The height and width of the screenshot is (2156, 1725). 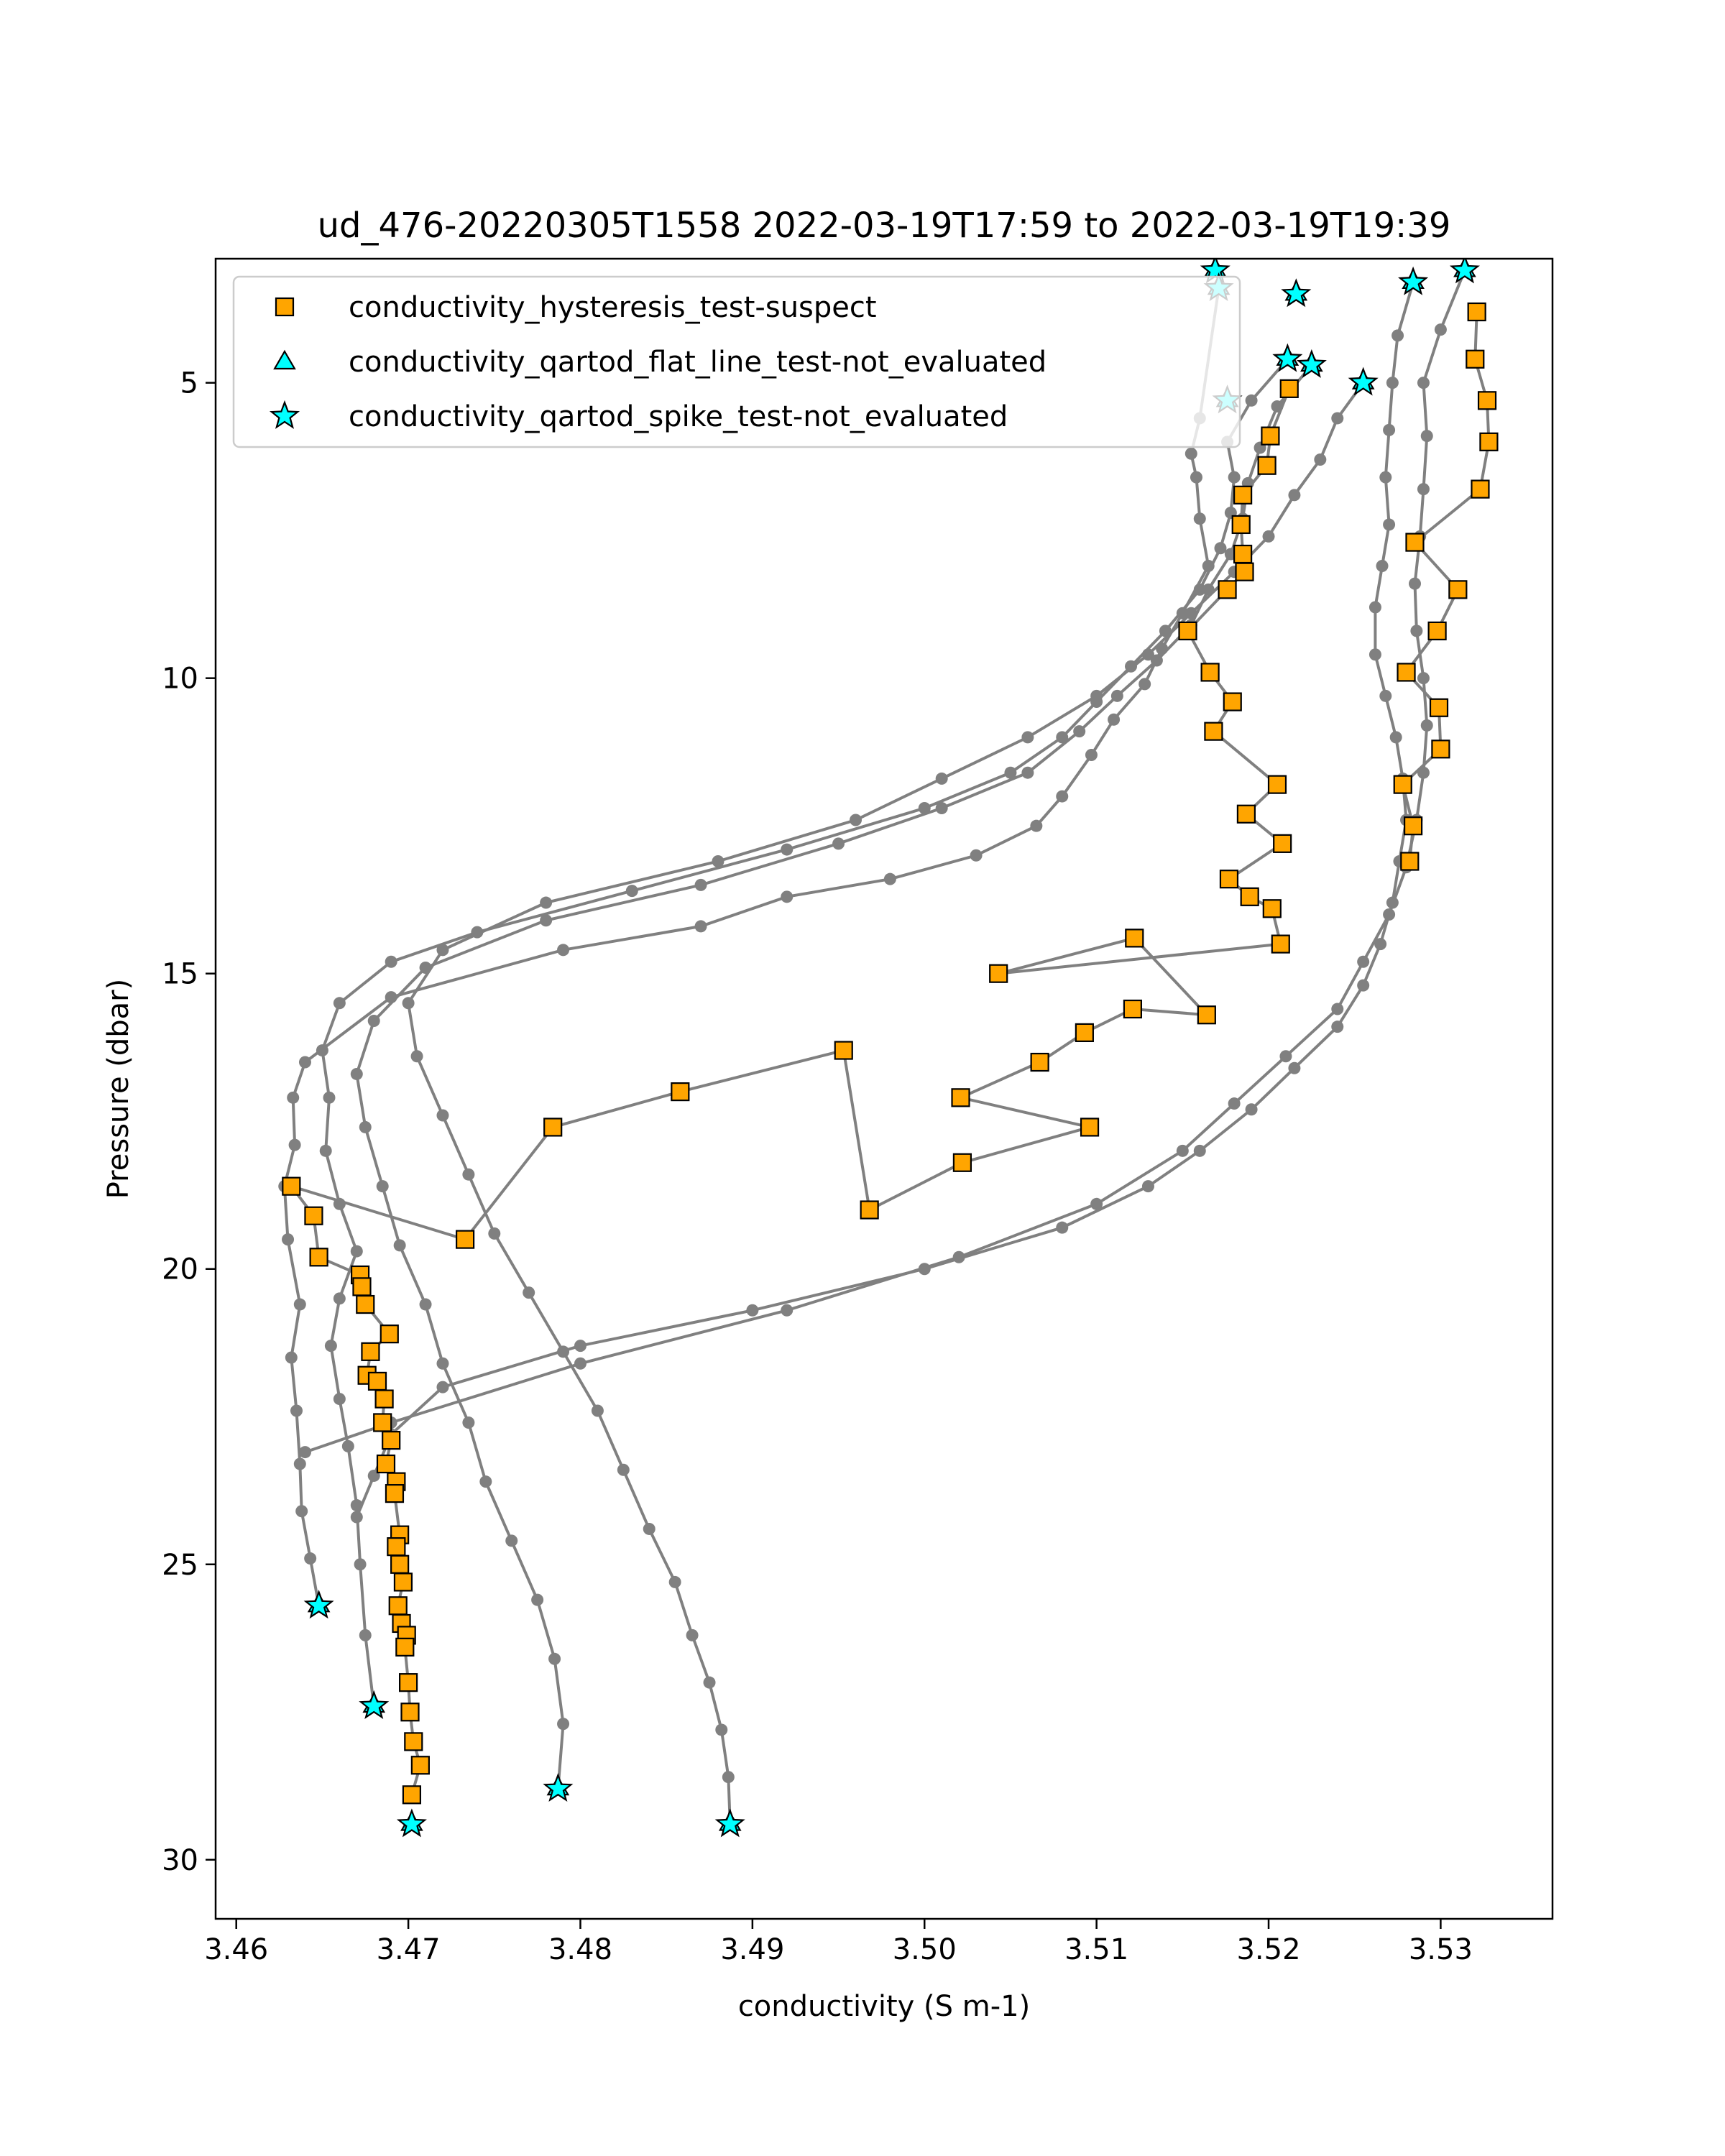 What do you see at coordinates (284, 360) in the screenshot?
I see `legend-triangle-marker` at bounding box center [284, 360].